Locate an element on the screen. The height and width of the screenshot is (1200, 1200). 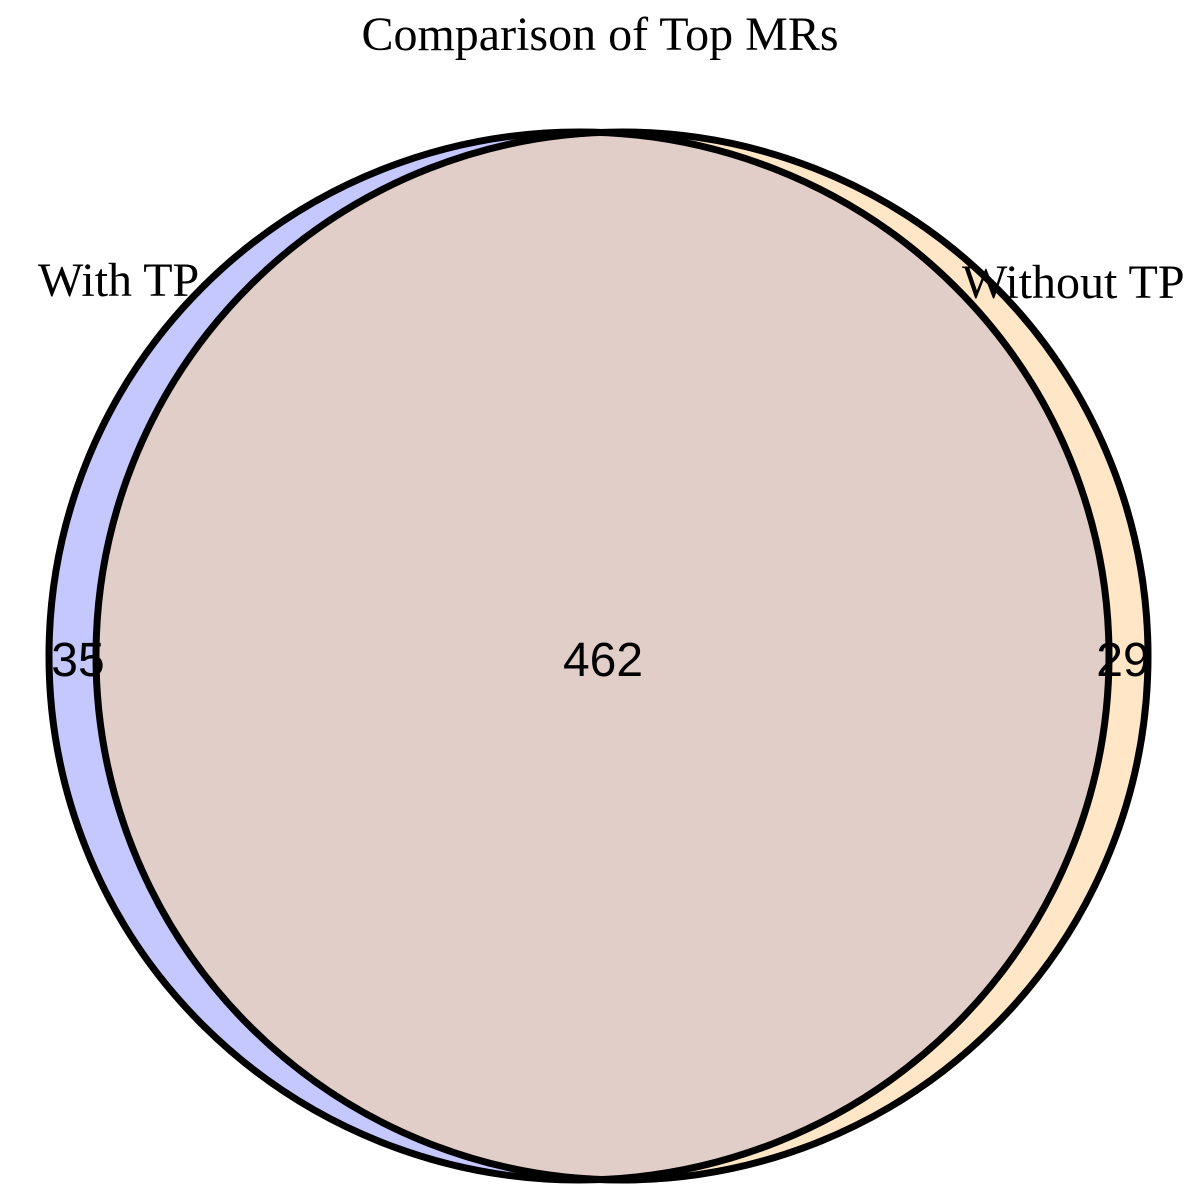
count-intersection: 462 is located at coordinates (603, 660).